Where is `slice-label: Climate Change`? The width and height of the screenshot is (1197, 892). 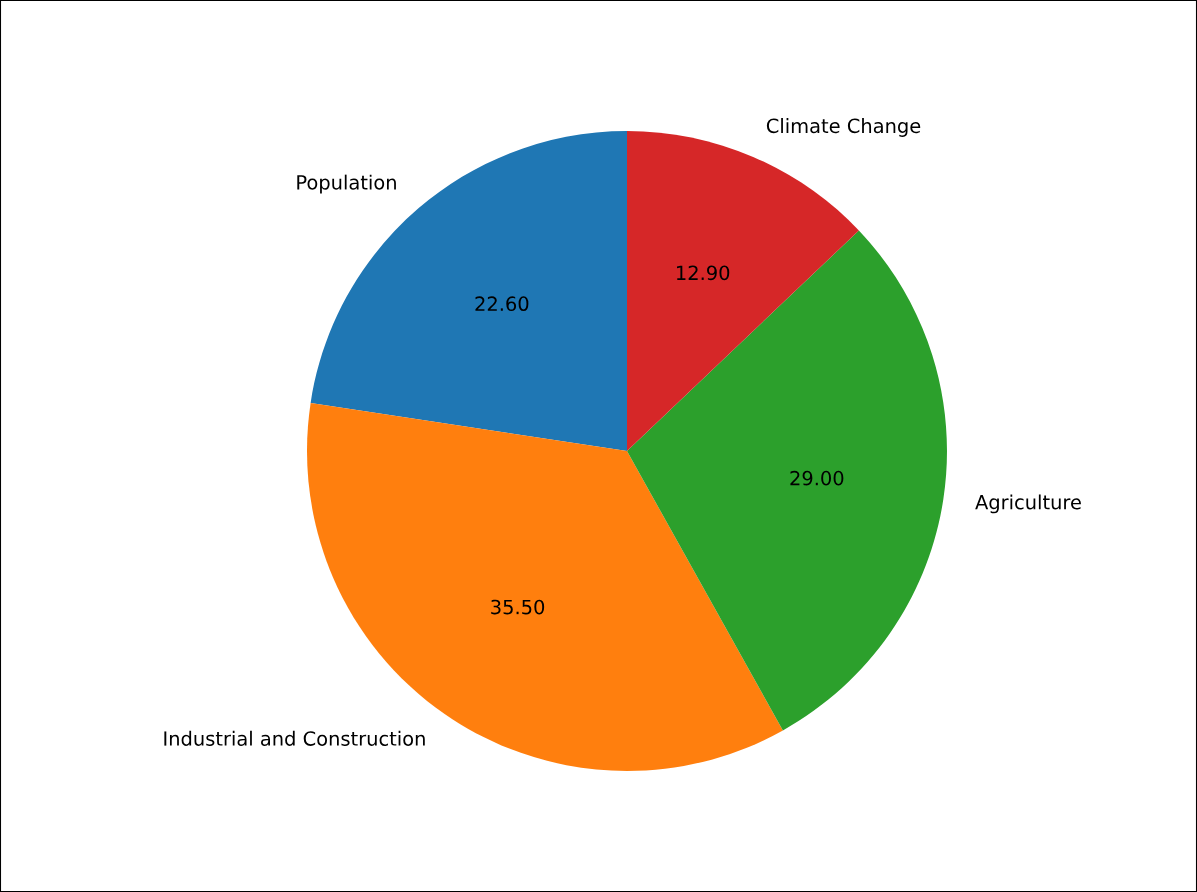
slice-label: Climate Change is located at coordinates (843, 127).